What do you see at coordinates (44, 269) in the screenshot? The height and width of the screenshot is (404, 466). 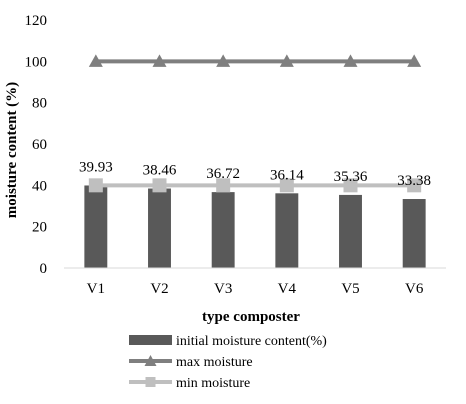 I see `y-tick-label: 0` at bounding box center [44, 269].